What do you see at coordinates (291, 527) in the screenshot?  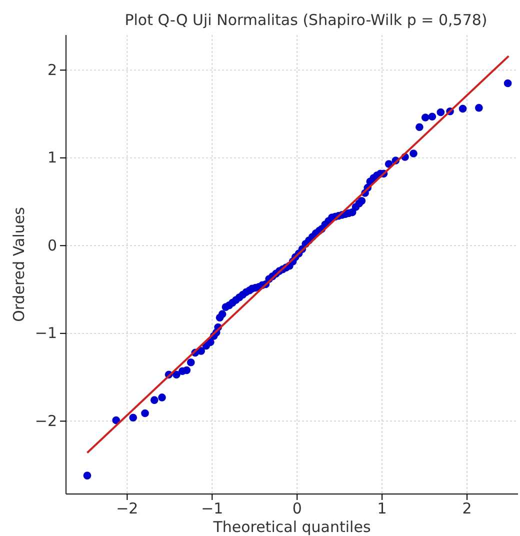 I see `x-axis-title: Theoretical quantiles` at bounding box center [291, 527].